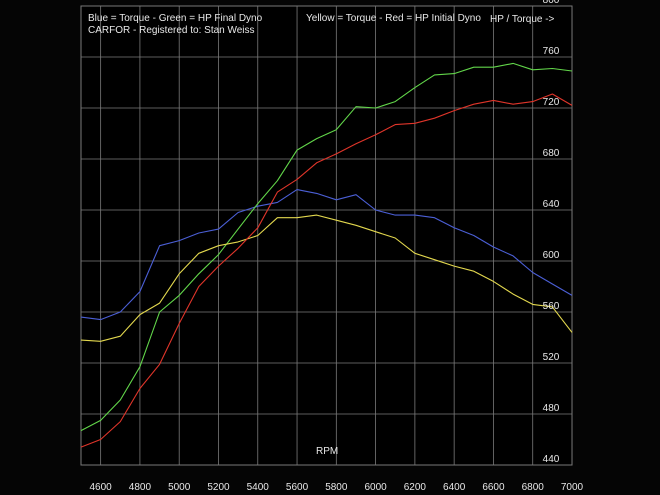 Image resolution: width=660 pixels, height=495 pixels. Describe the element at coordinates (375, 487) in the screenshot. I see `x-tick-label: 6000` at that location.